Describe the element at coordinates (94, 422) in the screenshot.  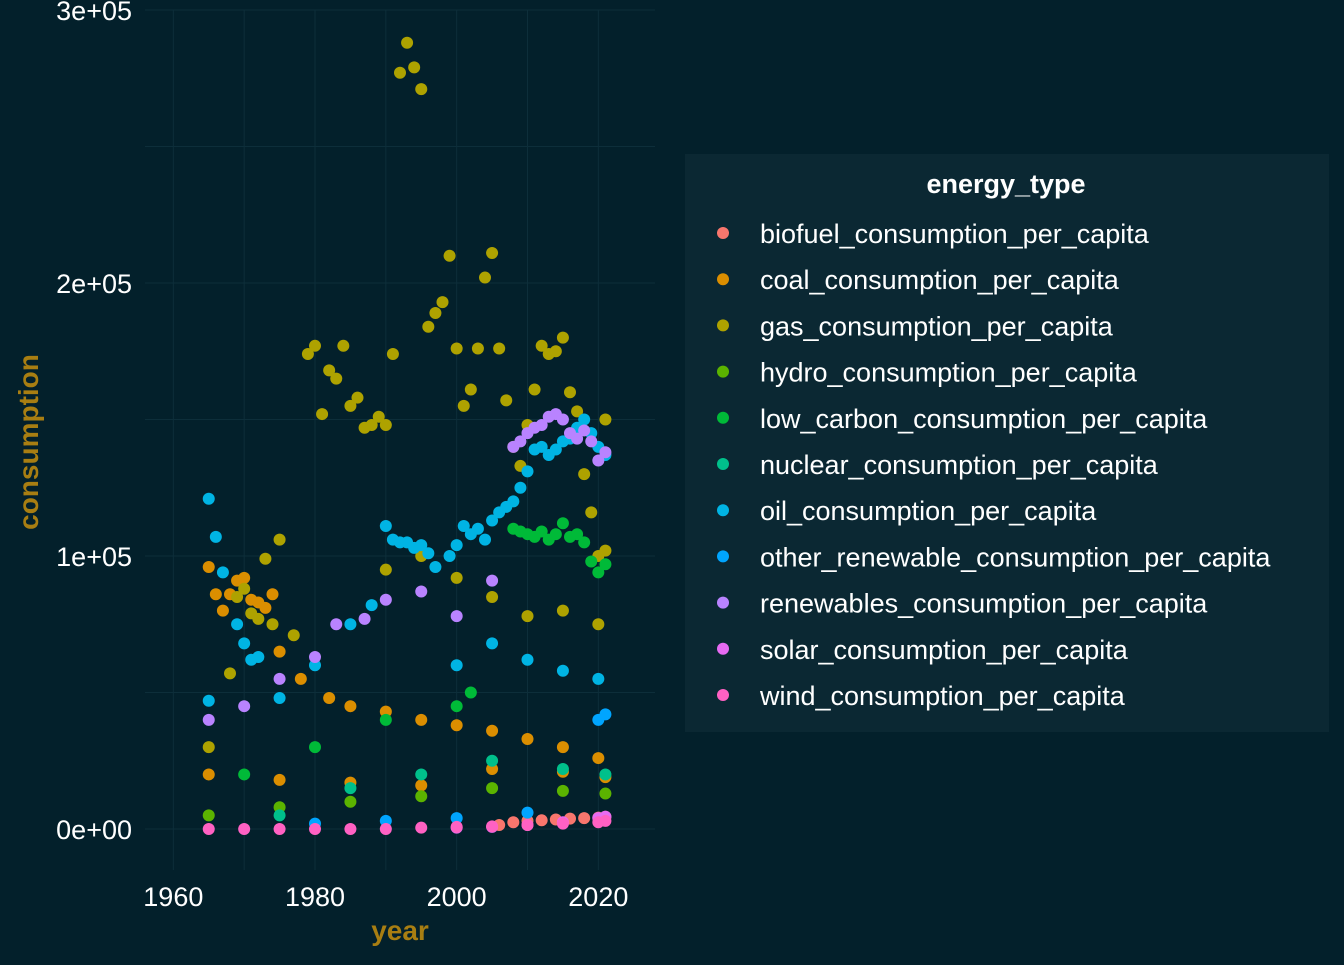
I see `y-axis-ticks: 0e+00 1e+05 2e+05 3e+05` at that location.